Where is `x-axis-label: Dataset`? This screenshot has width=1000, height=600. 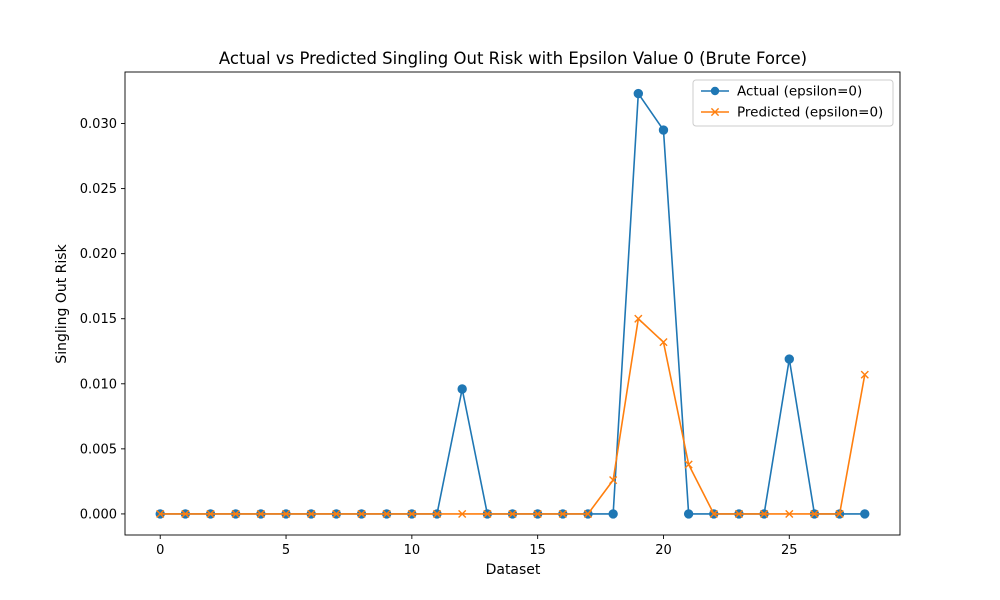 x-axis-label: Dataset is located at coordinates (513, 570).